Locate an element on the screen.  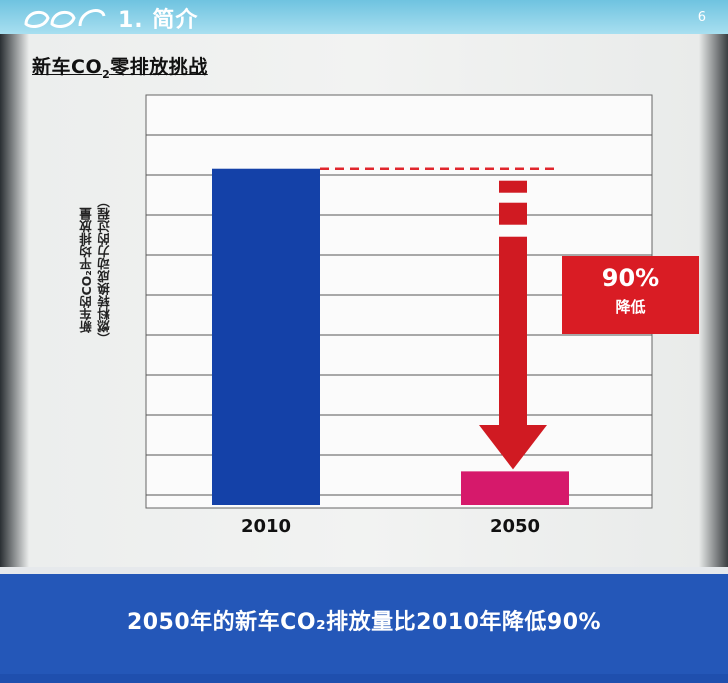
summary-banner-text: 2050年的新车CO₂排放量比2010年降低90% is located at coordinates (364, 622).